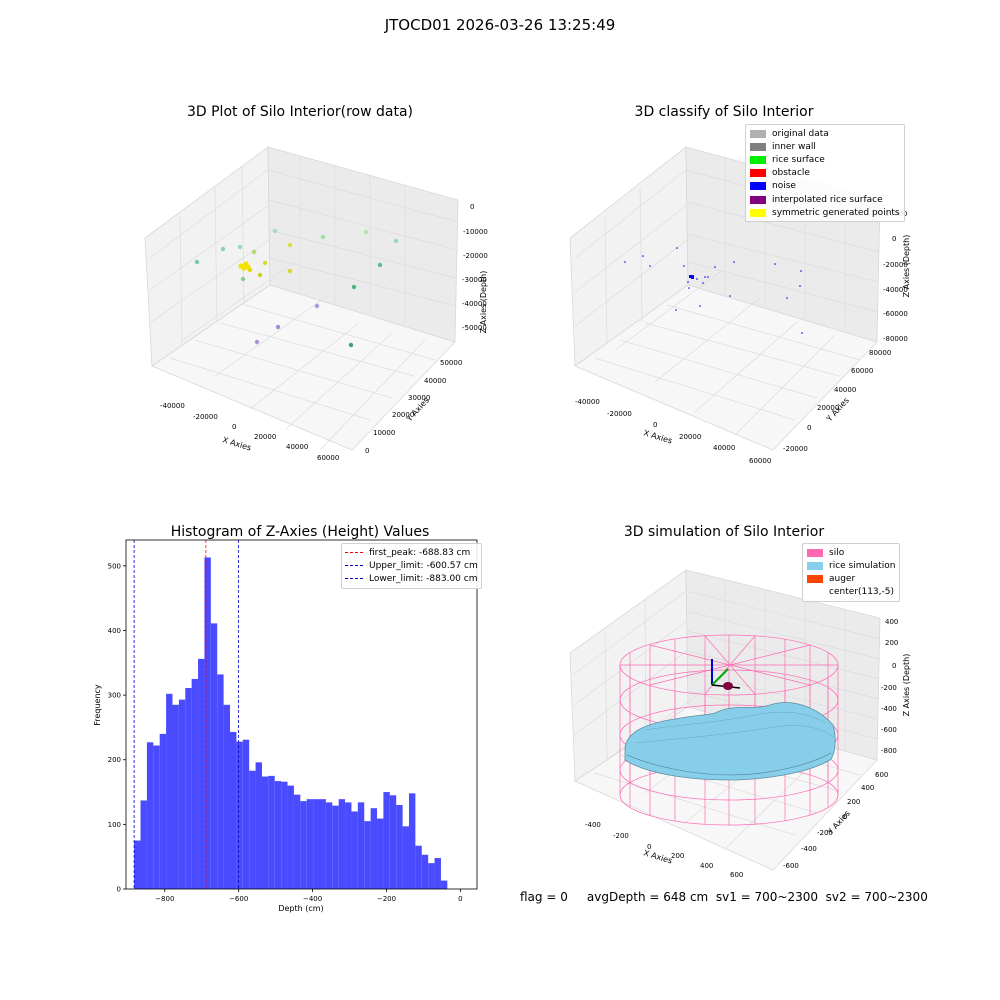 The width and height of the screenshot is (1000, 1000). What do you see at coordinates (328, 458) in the screenshot?
I see `p1-xtick: 60000` at bounding box center [328, 458].